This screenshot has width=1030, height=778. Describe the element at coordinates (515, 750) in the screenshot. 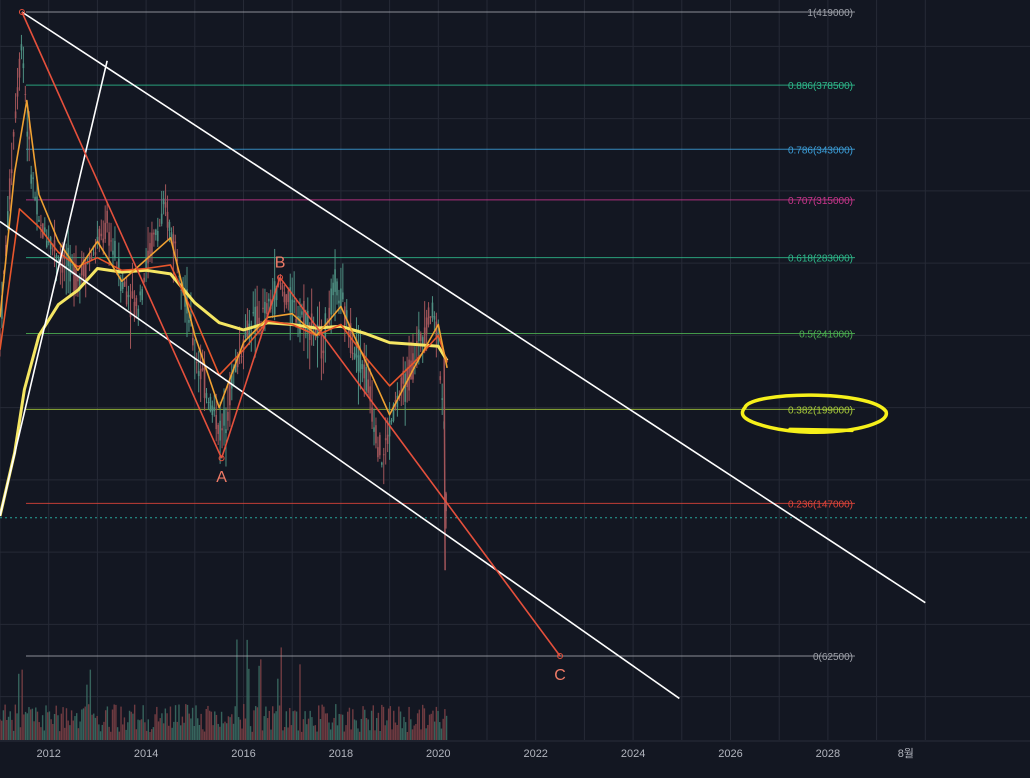

I see `time-axis: 2012 2014 2016 2018 2020 2022 2024 2026 2028 8월` at that location.